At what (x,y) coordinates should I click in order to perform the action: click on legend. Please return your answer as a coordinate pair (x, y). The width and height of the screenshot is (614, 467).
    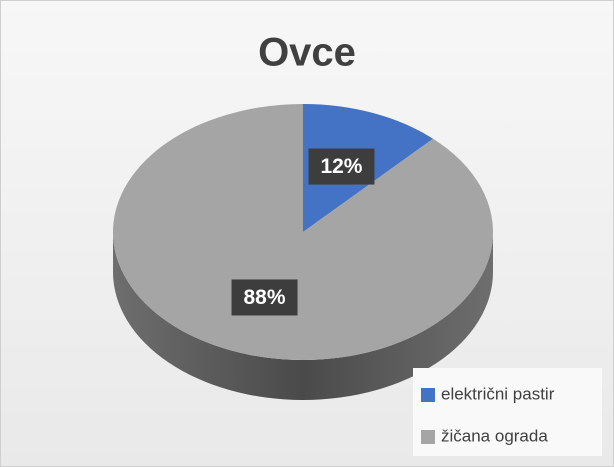
    Looking at the image, I should click on (507, 412).